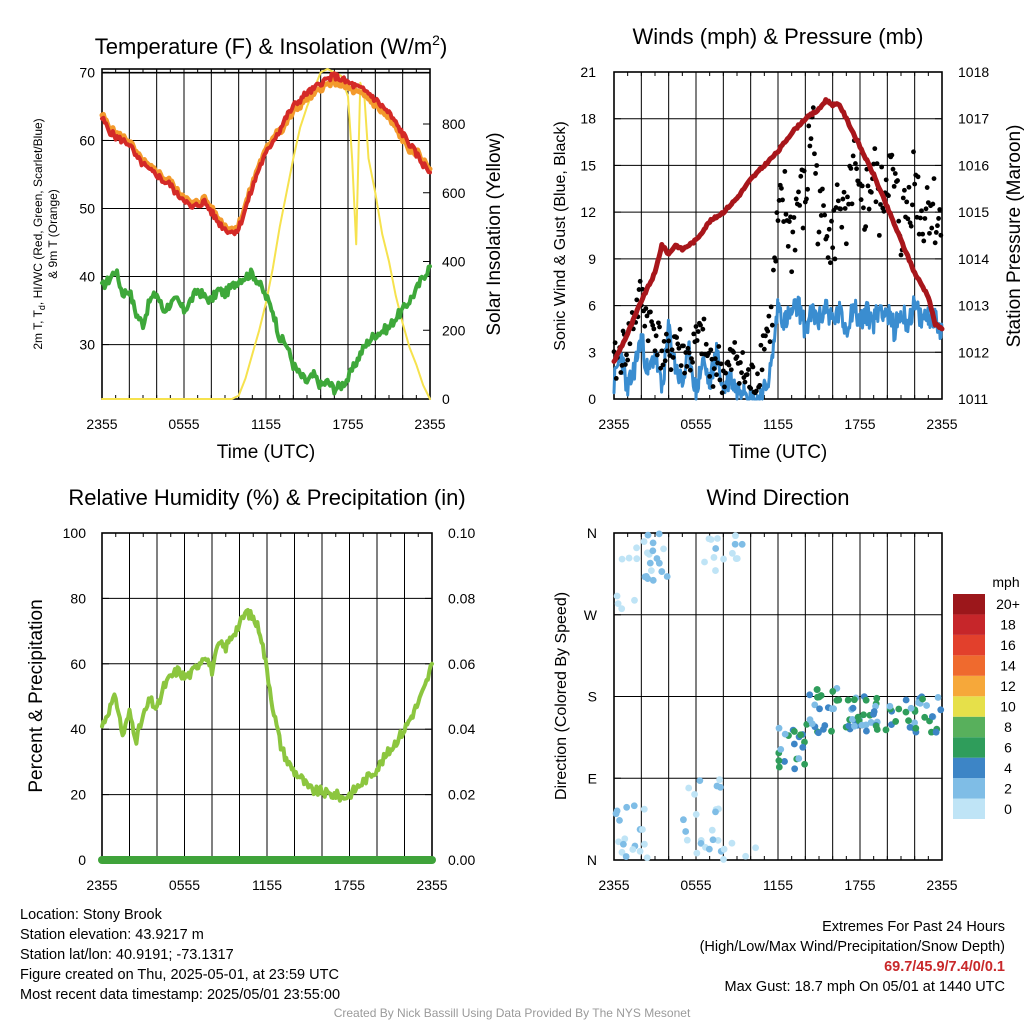 The image size is (1024, 1024). Describe the element at coordinates (592, 533) in the screenshot. I see `y-tick-label: N` at that location.